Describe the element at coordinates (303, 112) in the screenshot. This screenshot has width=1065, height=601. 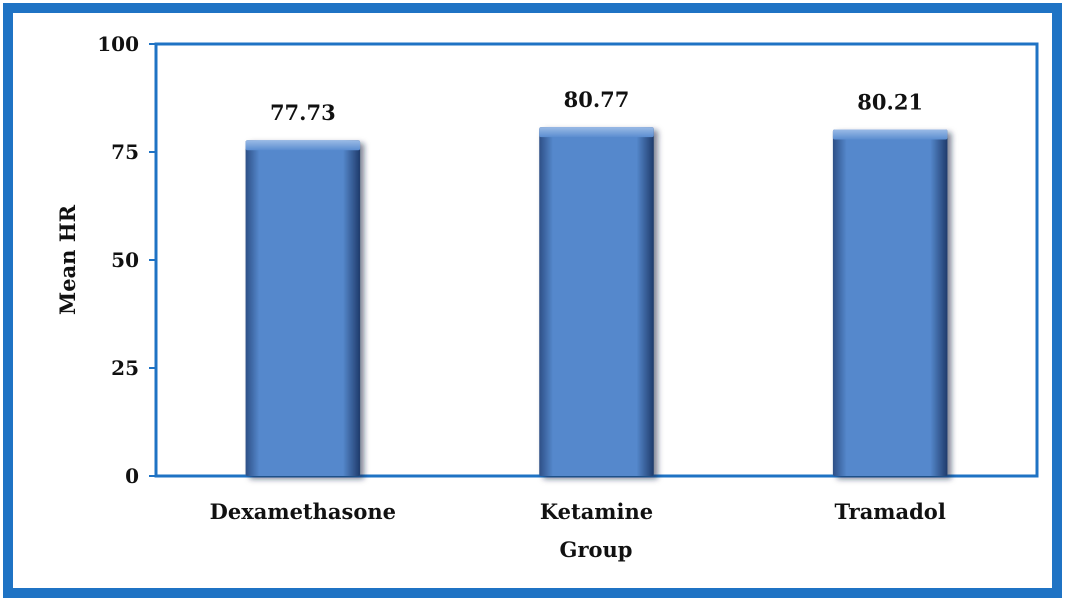
I see `data-label: 77.73` at that location.